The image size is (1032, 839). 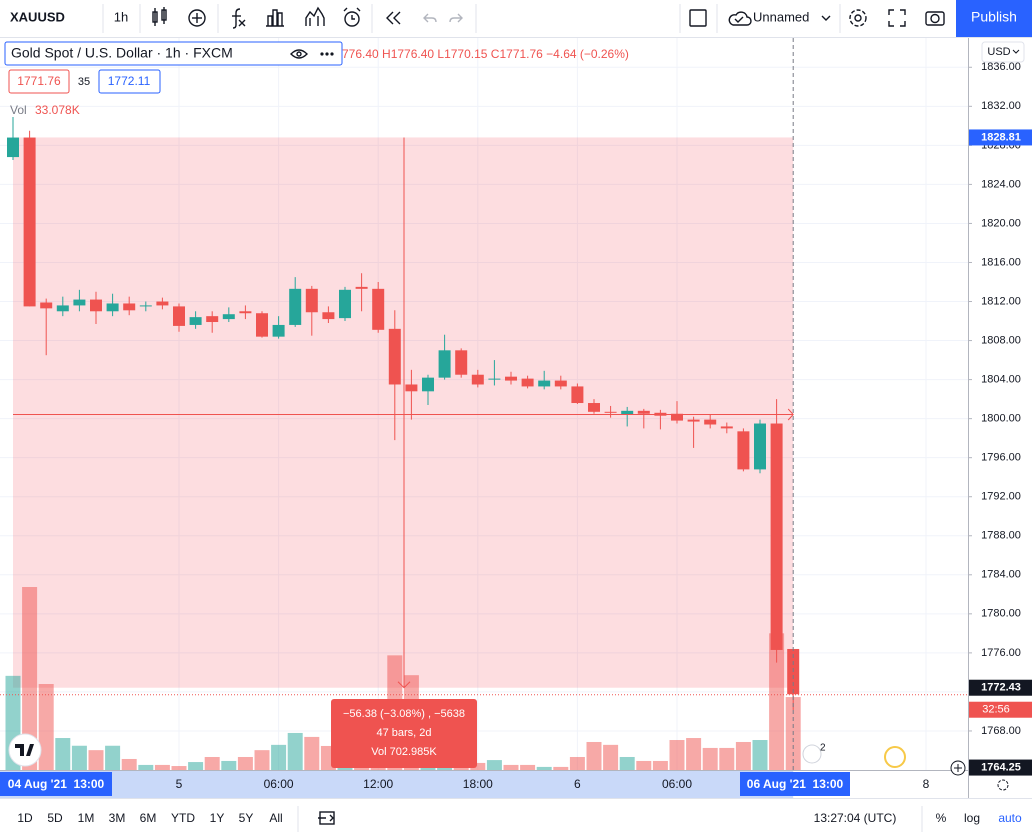 I want to click on range-button: 3M, so click(x=117, y=818).